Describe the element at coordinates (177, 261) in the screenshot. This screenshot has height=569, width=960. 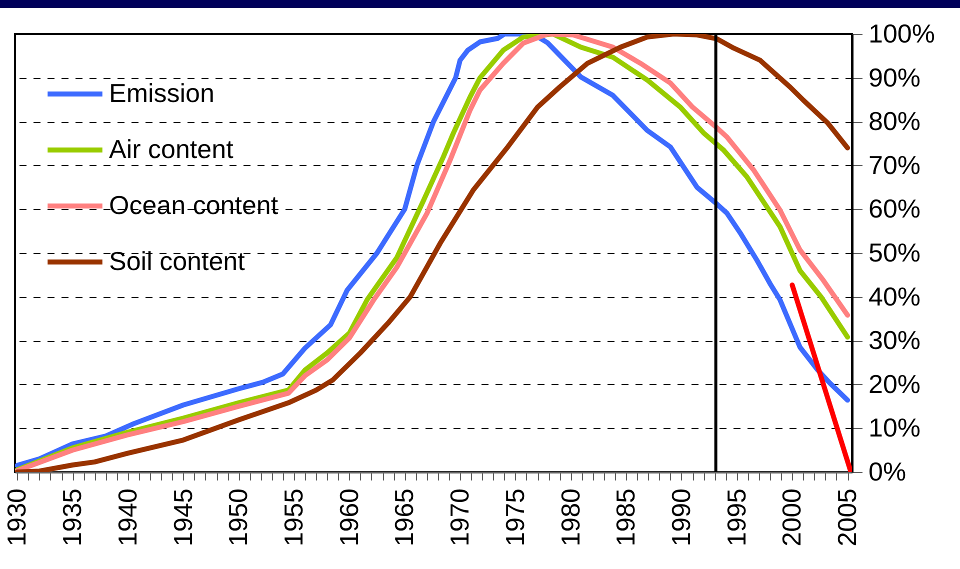
I see `legend-label: Soil content` at that location.